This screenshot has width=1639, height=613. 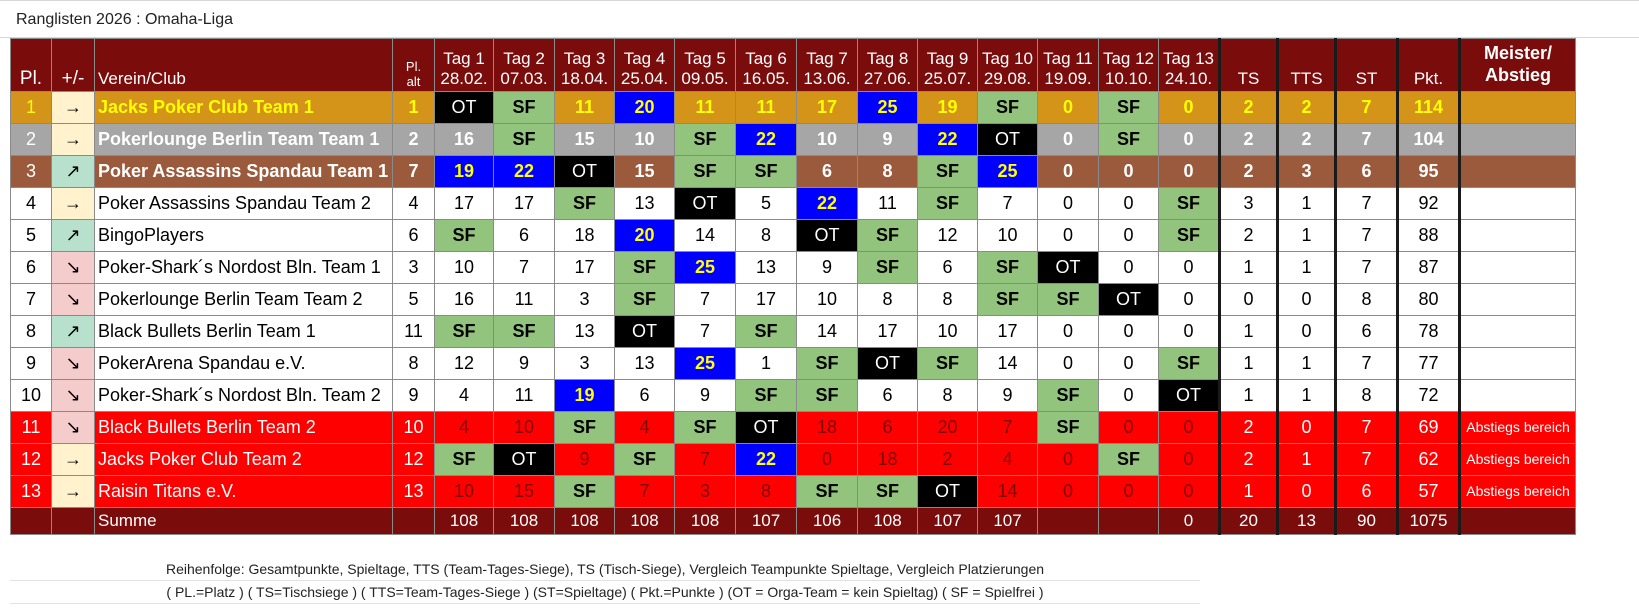 I want to click on previous-rank: 8, so click(x=413, y=363).